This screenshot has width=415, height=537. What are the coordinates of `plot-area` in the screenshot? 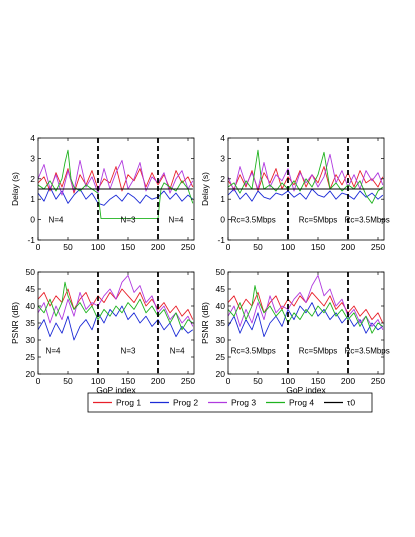 It's located at (116, 323).